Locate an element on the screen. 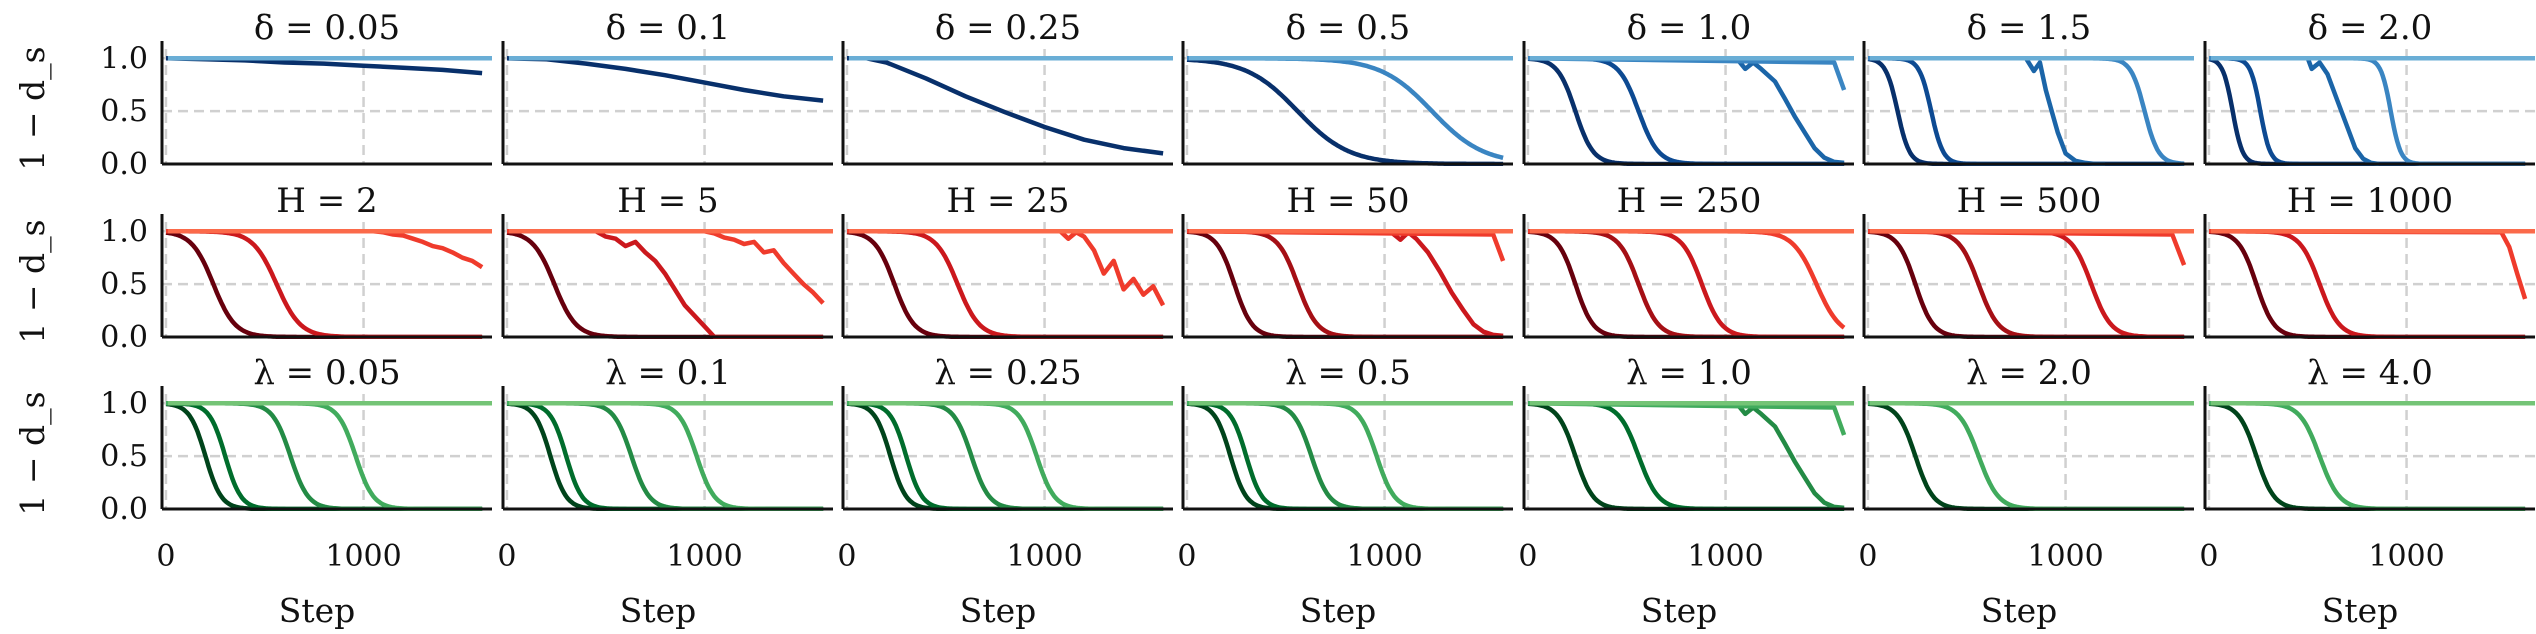 The image size is (2536, 634). panel-title: H = 25 is located at coordinates (1007, 201).